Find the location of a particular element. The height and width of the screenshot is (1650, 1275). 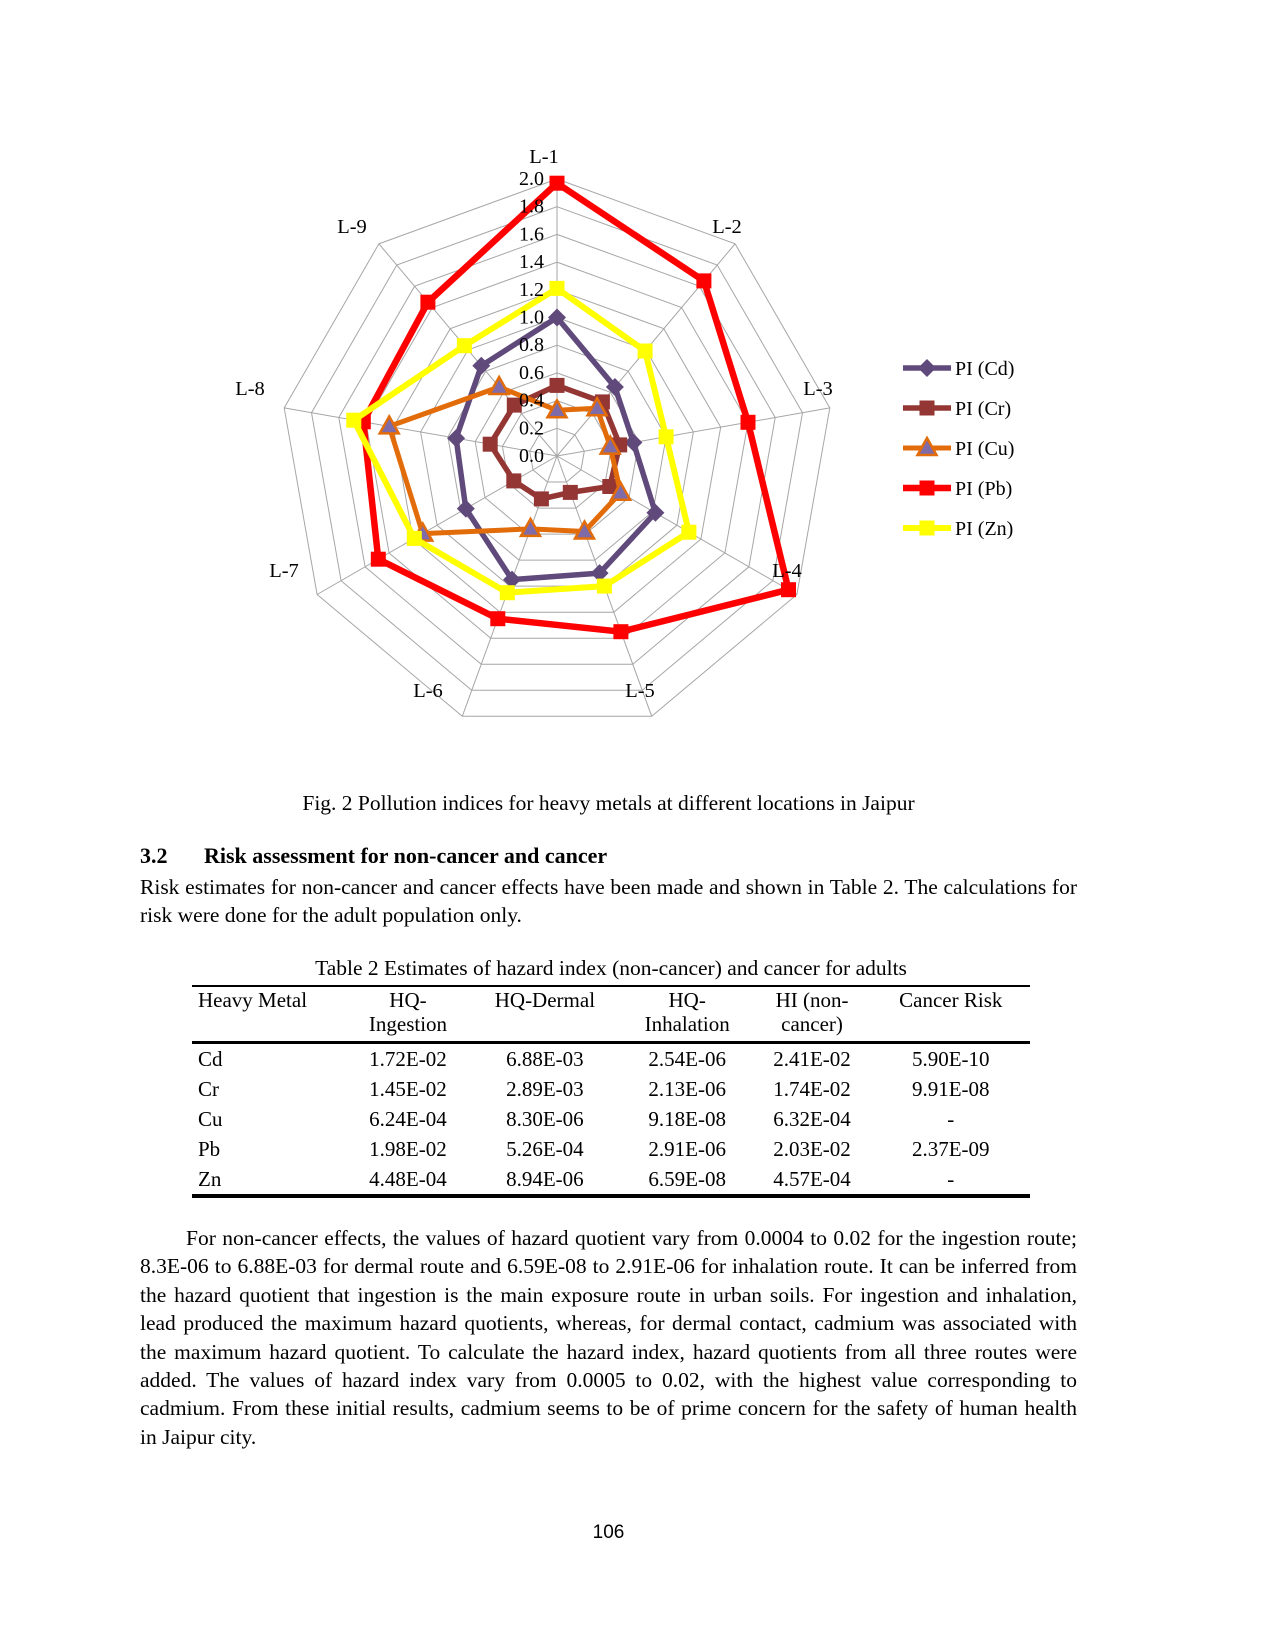

value-cell: 1.98E-02 is located at coordinates (408, 1148).